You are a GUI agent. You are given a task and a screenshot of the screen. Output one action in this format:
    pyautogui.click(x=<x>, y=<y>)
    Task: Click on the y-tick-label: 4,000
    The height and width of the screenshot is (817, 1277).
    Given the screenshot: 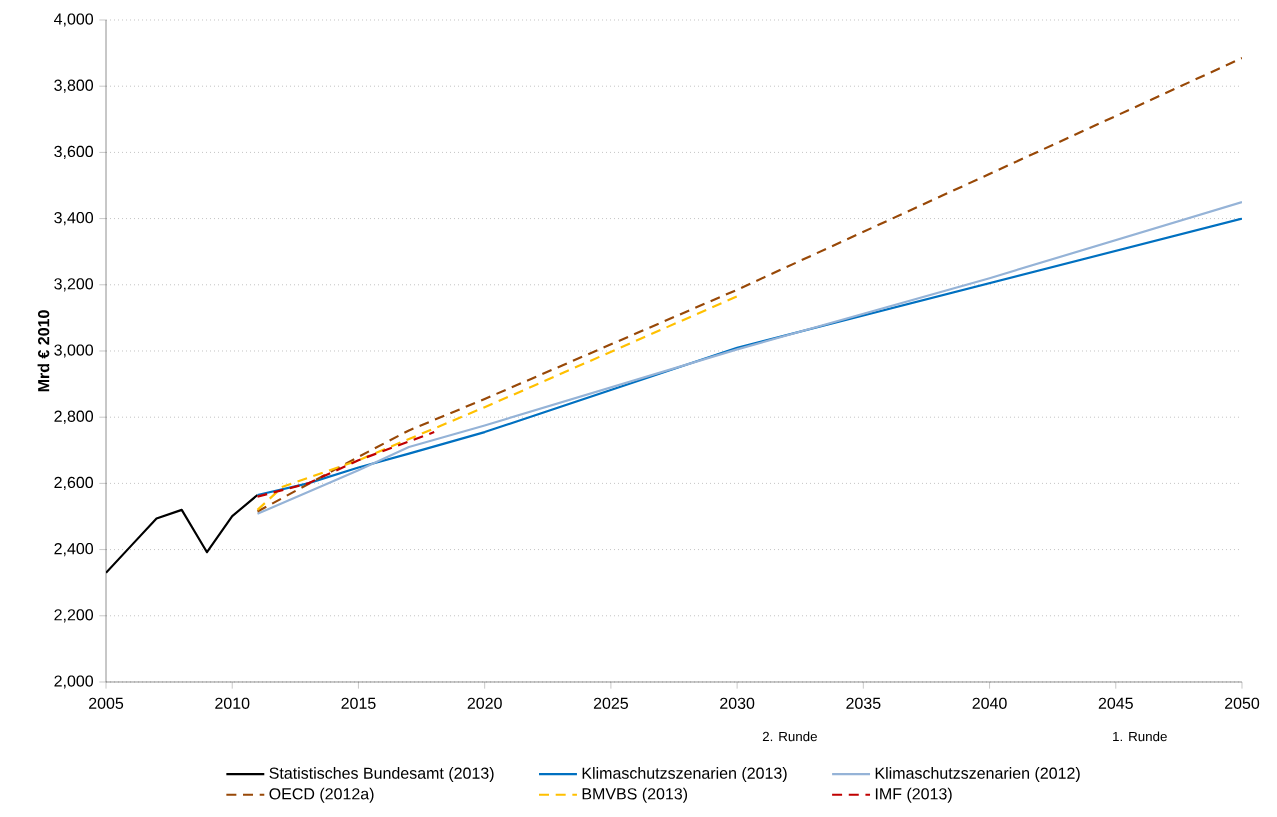 What is the action you would take?
    pyautogui.click(x=74, y=20)
    